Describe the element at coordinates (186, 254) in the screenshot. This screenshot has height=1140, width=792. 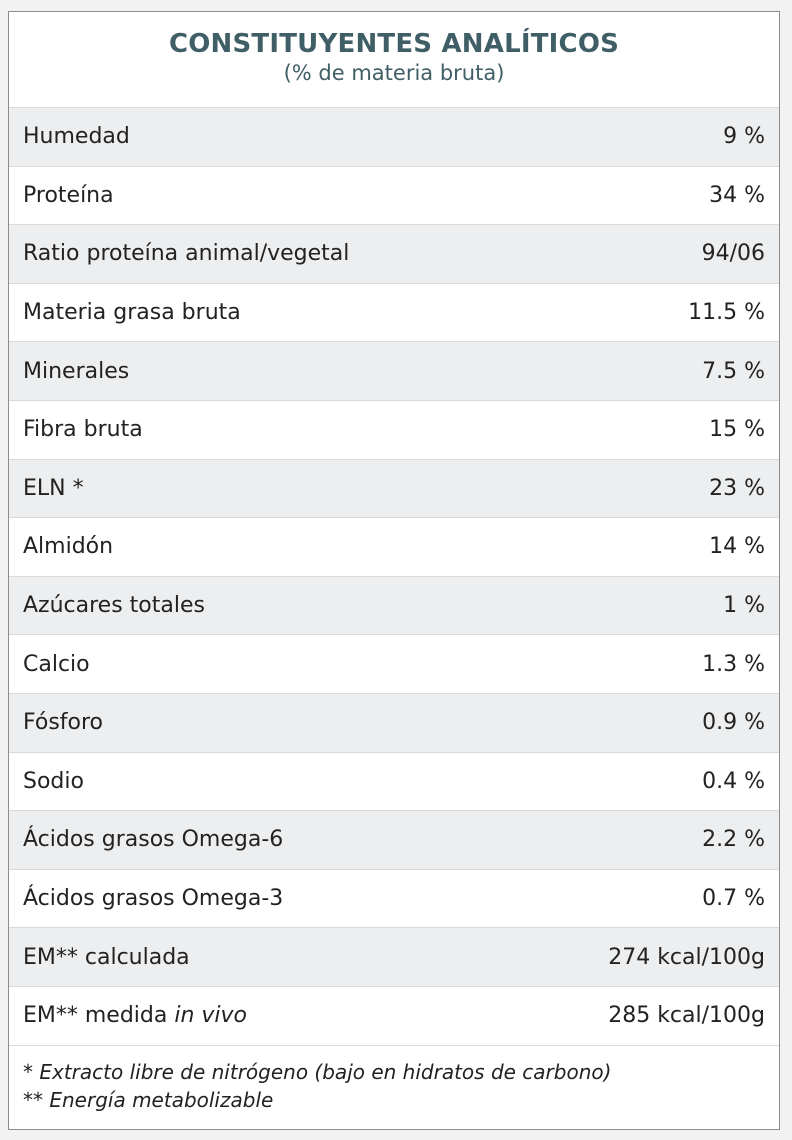
I see `row-label: Ratio proteína animal/vegetal` at that location.